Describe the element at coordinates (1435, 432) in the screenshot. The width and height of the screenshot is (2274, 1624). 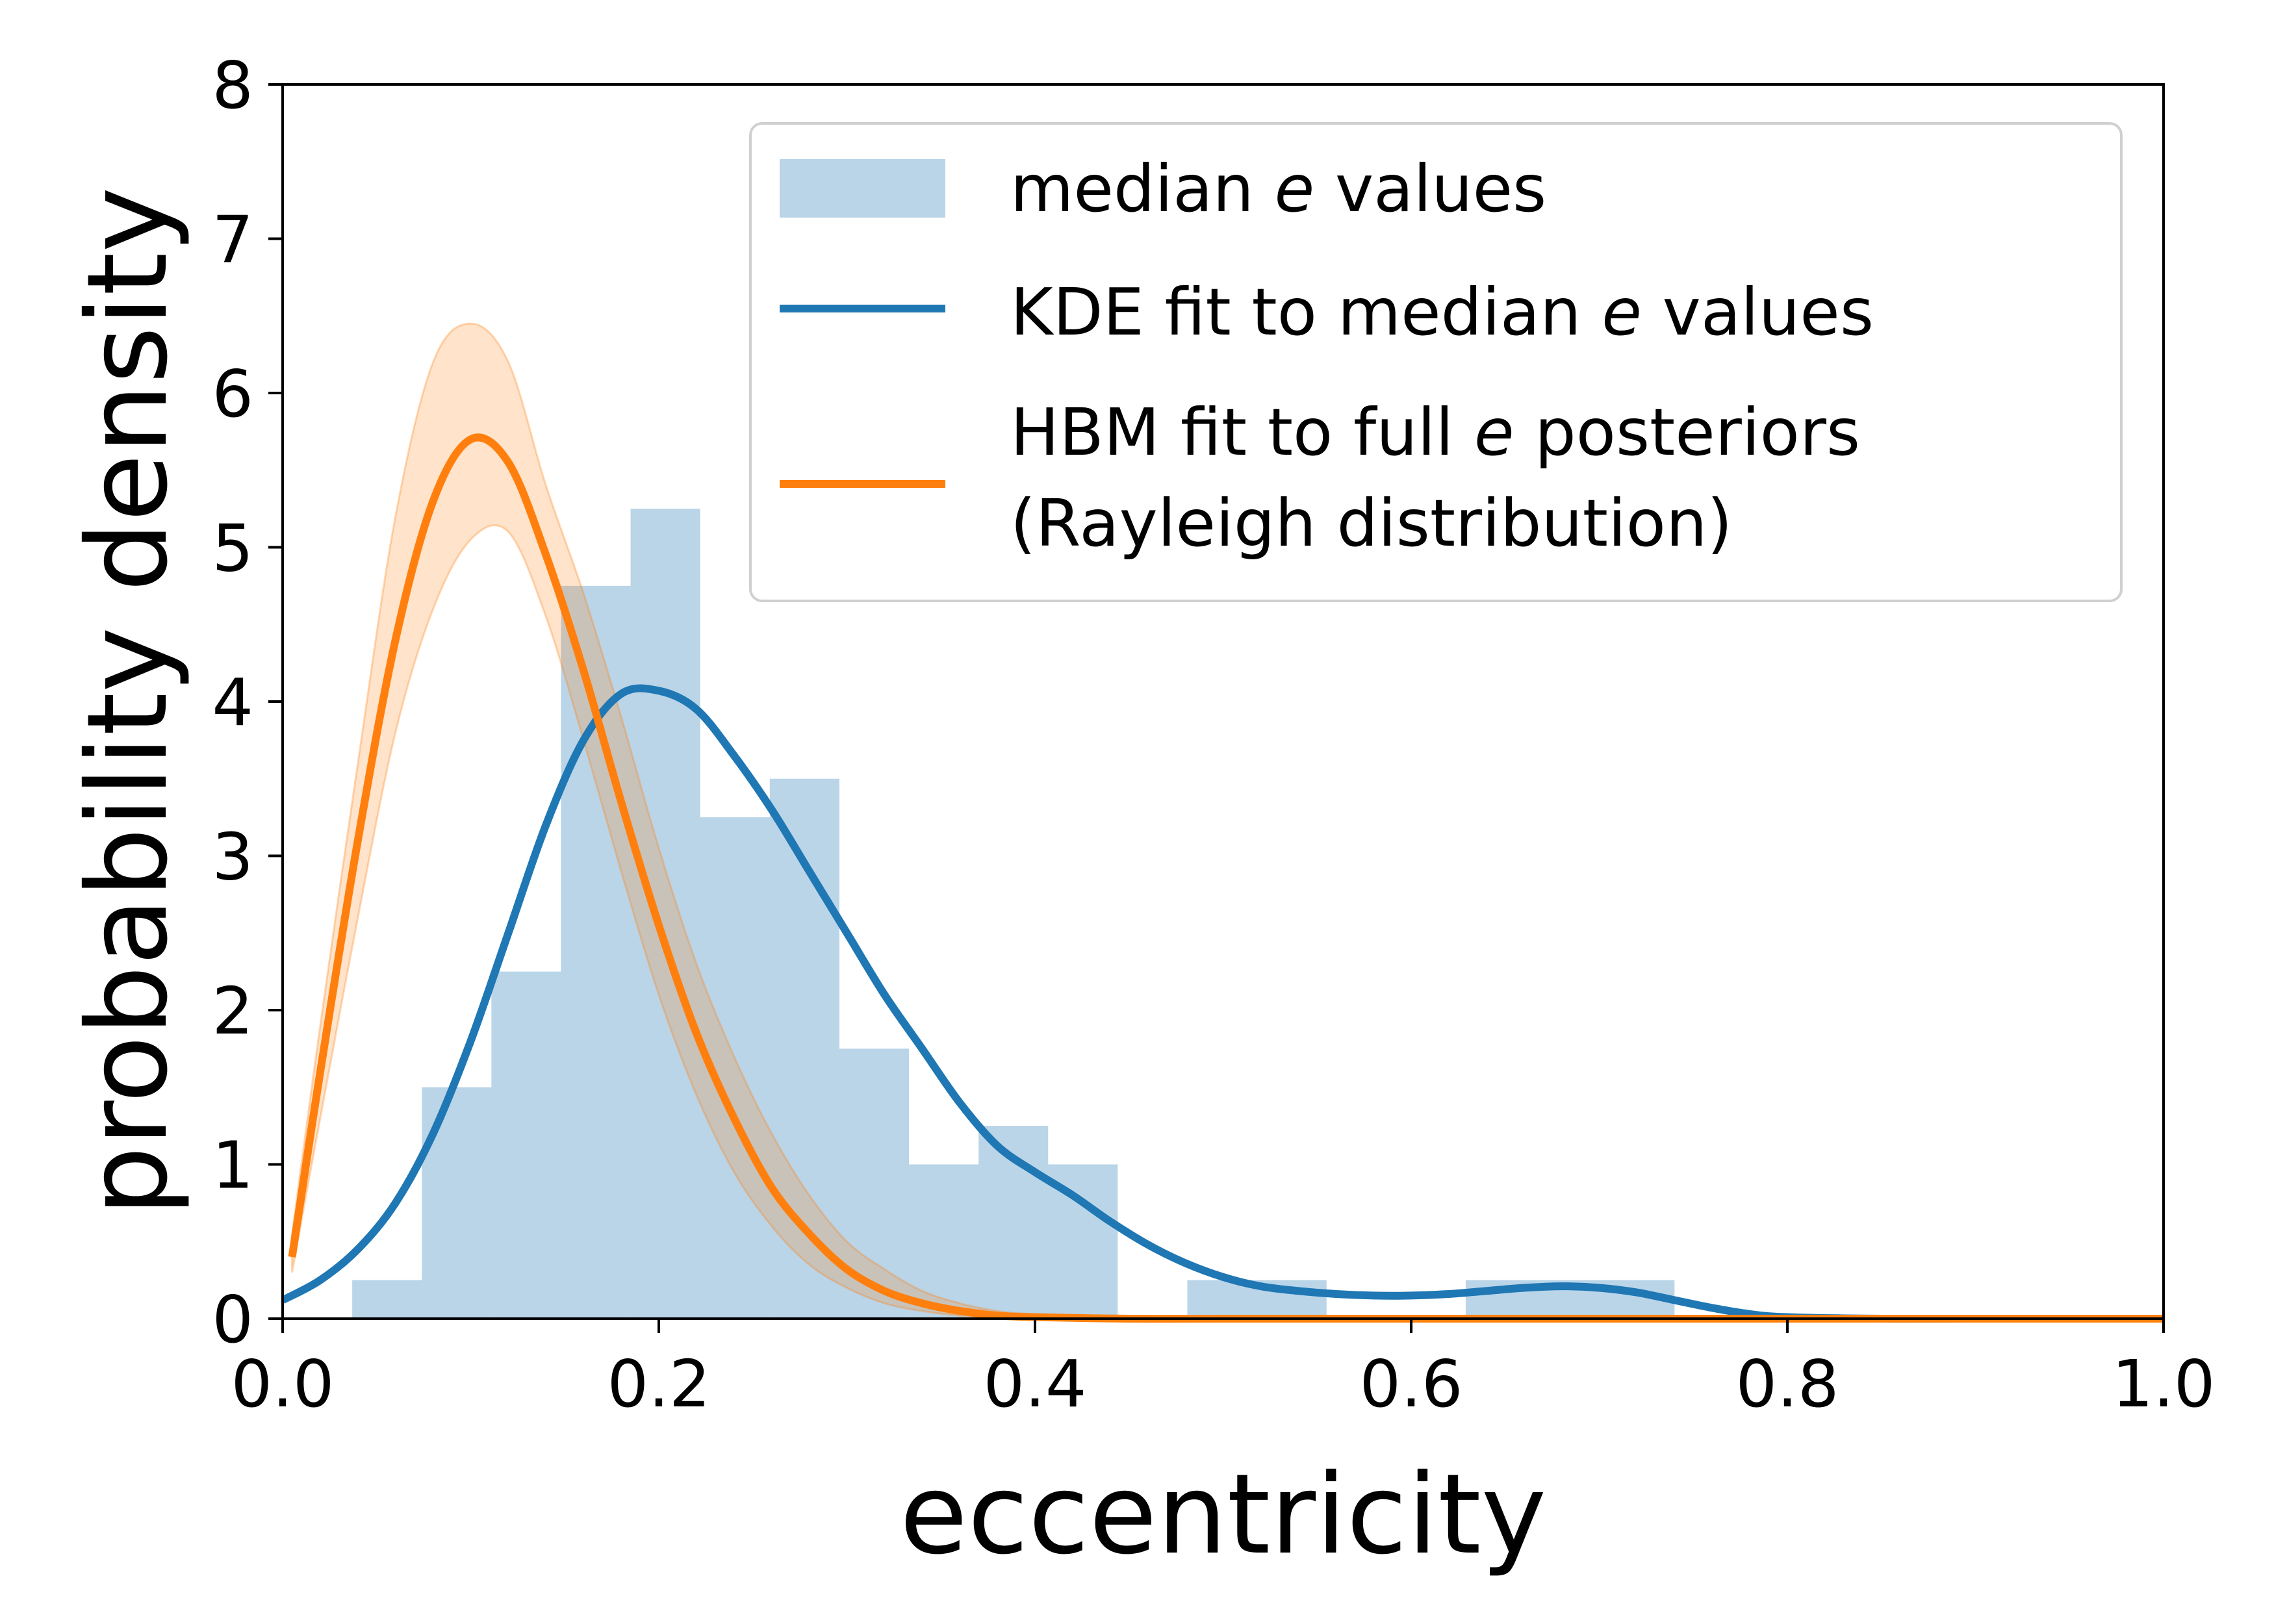
I see `legend-entry: HBM fit to full e posteriors` at that location.